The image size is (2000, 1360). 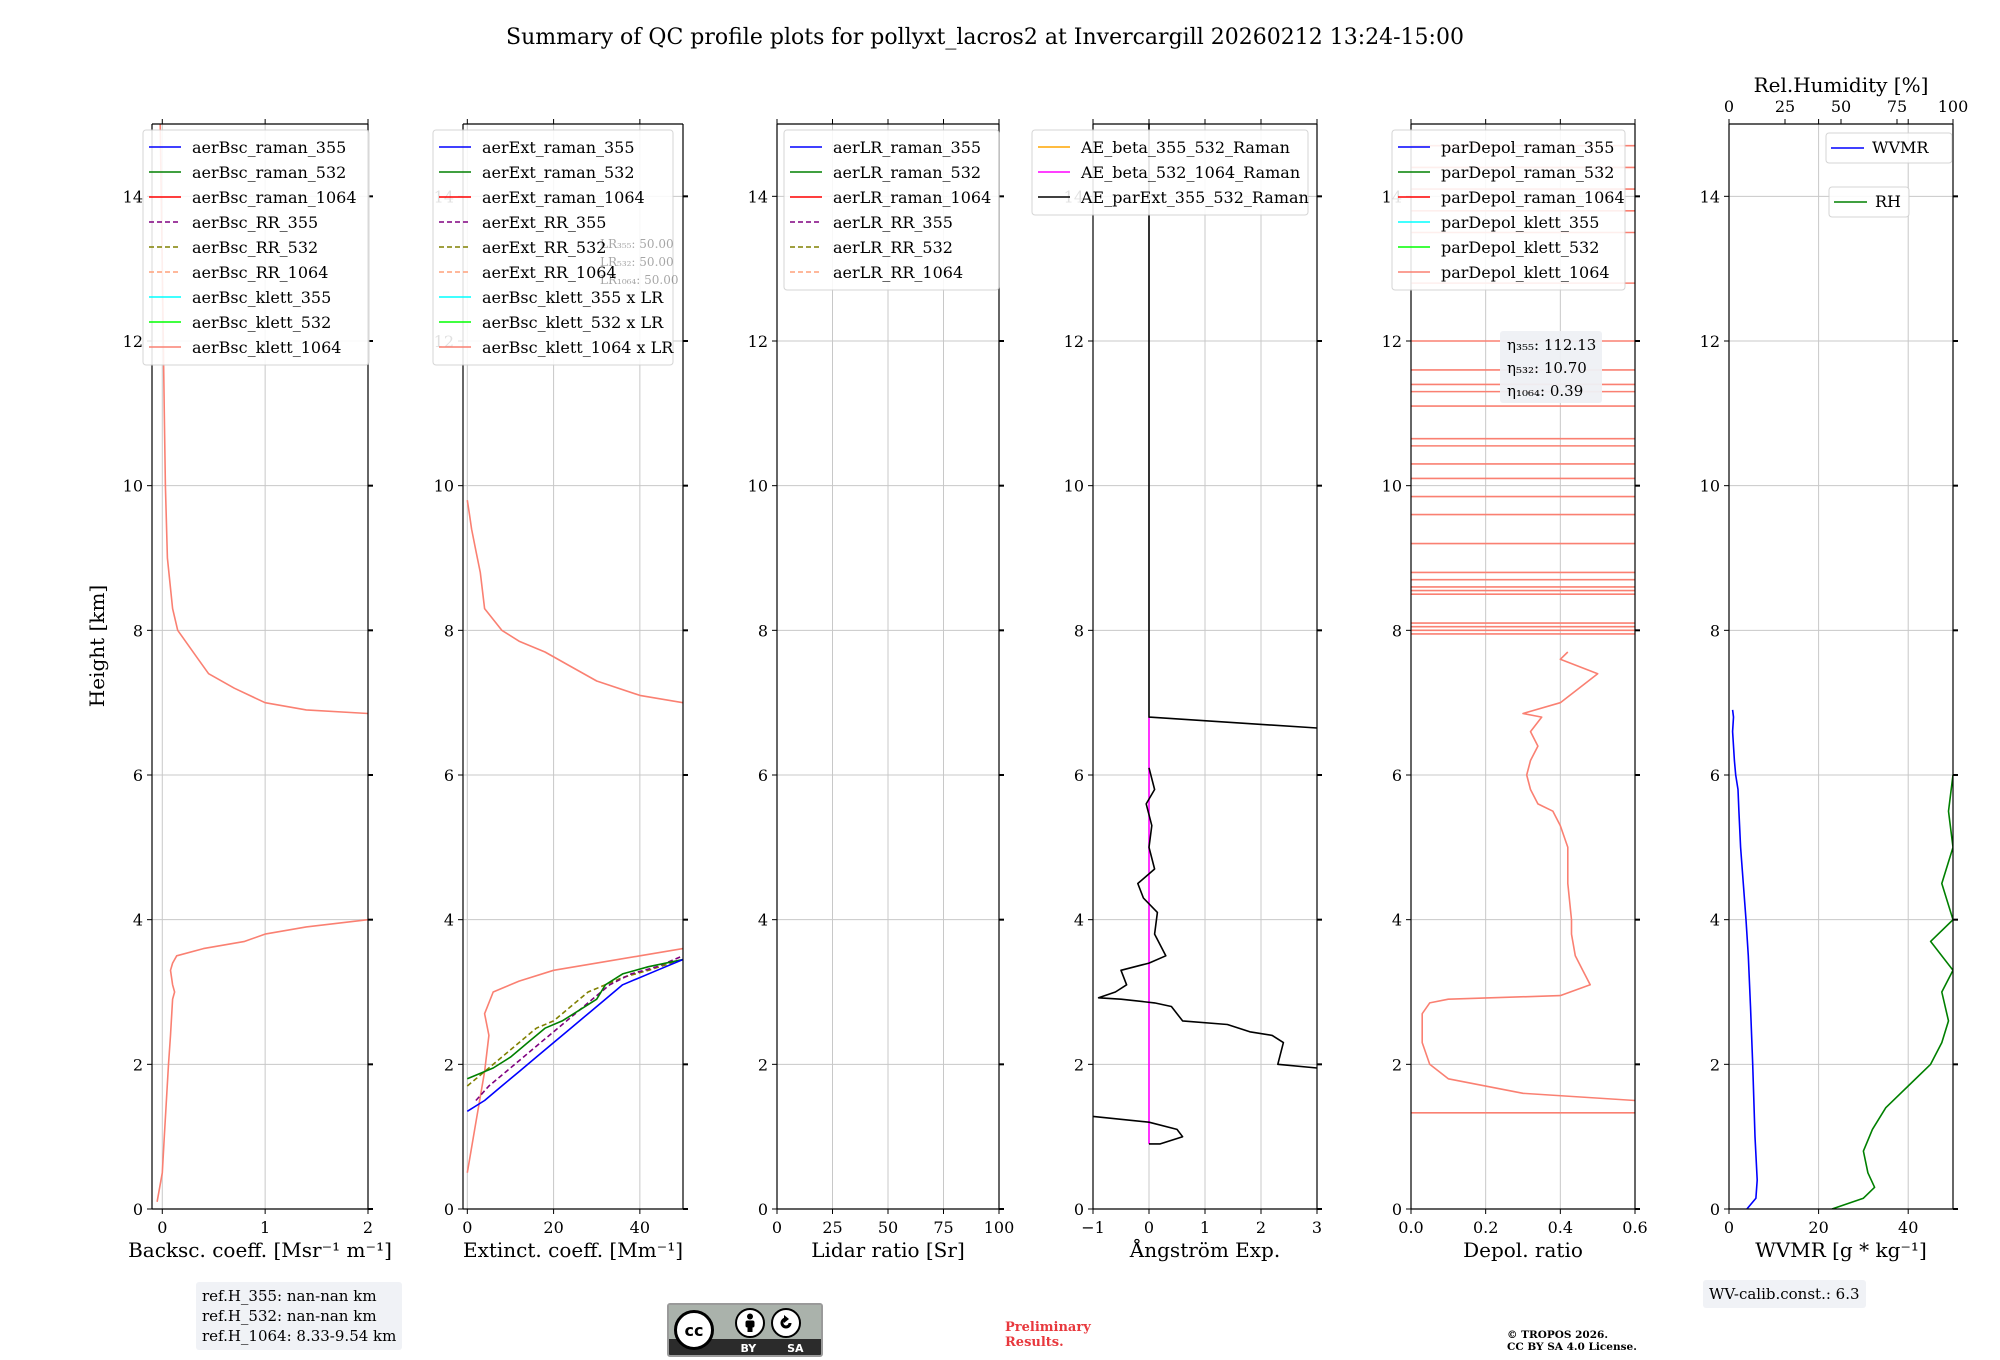 What do you see at coordinates (888, 1250) in the screenshot?
I see `lr-xlabel: Lidar ratio [Sr]` at bounding box center [888, 1250].